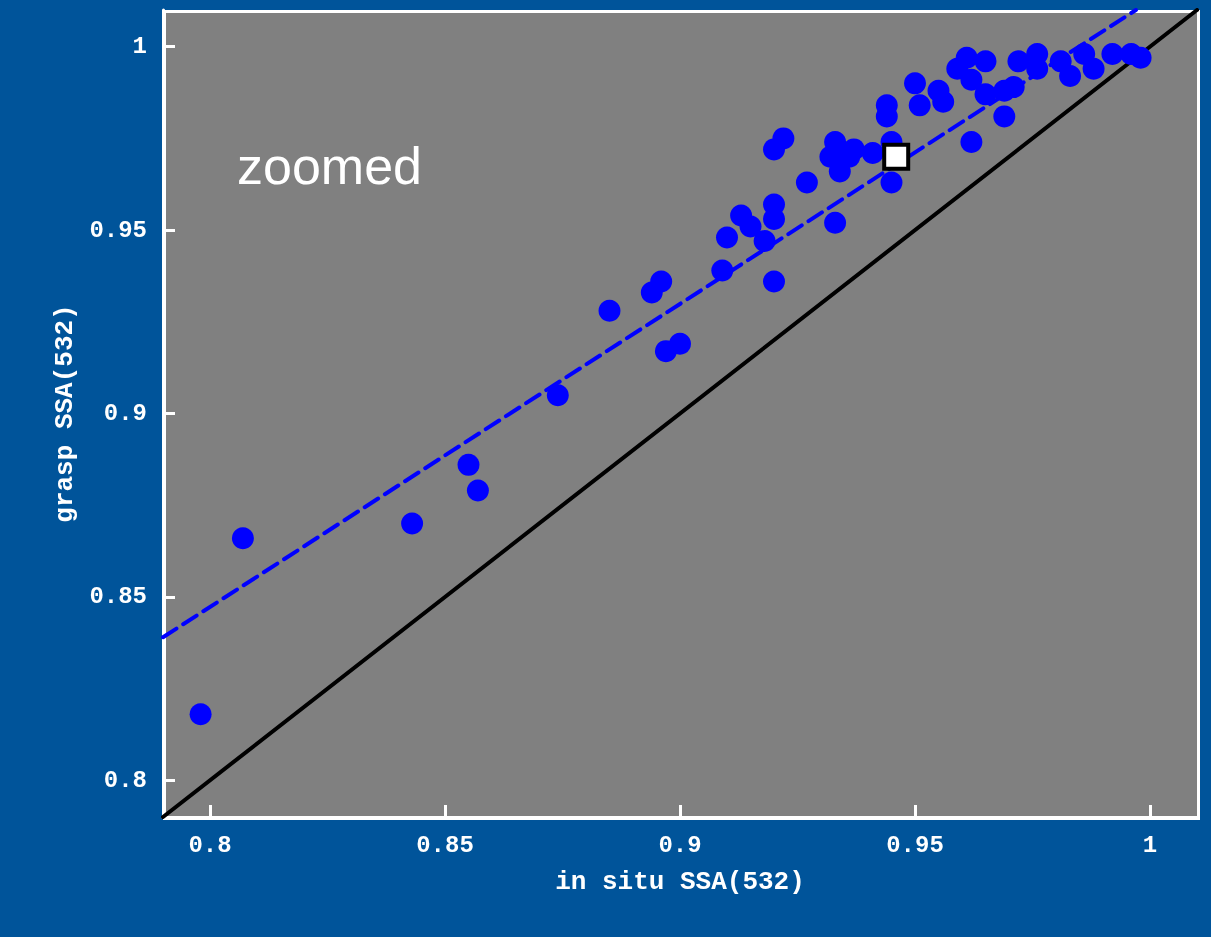  I want to click on y-tick-label: 0.85, so click(118, 597).